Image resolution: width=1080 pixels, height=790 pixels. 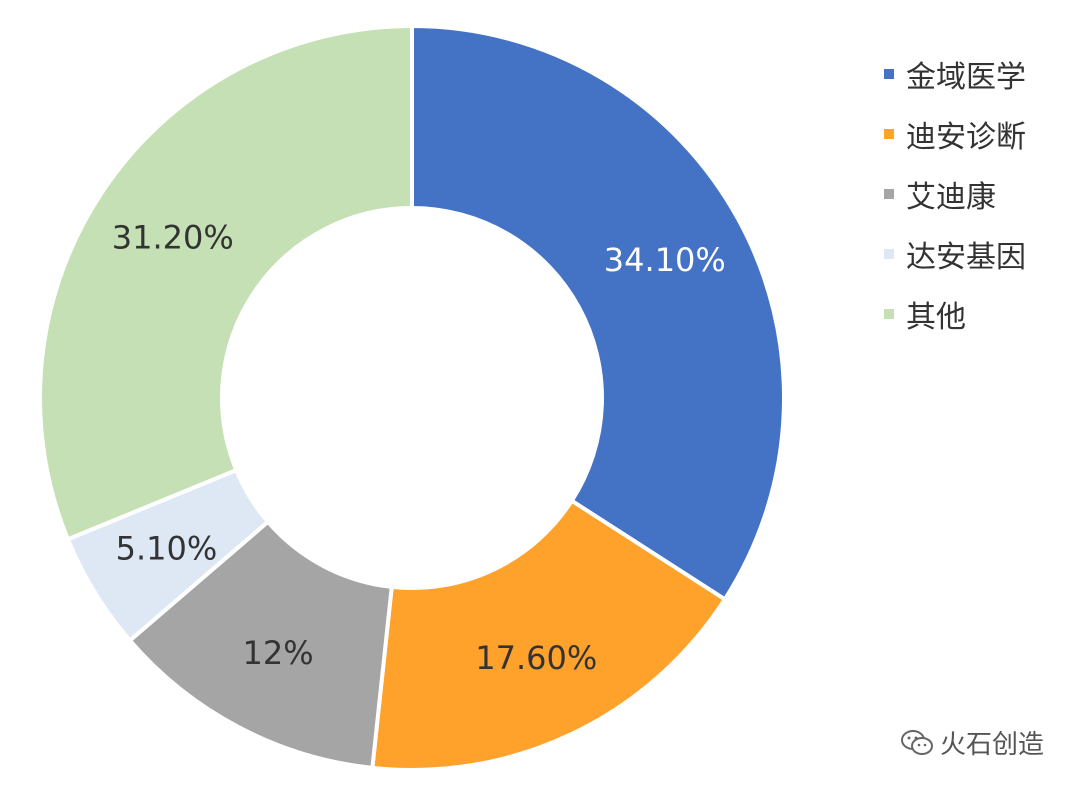 What do you see at coordinates (536, 658) in the screenshot?
I see `data-label: 17.60%` at bounding box center [536, 658].